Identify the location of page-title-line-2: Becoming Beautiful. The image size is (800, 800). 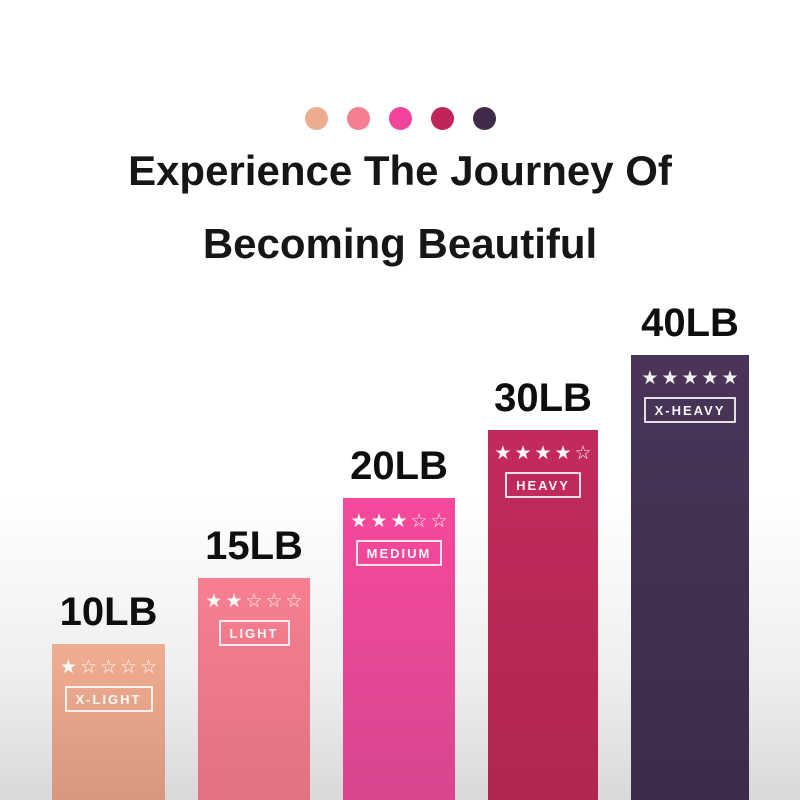
(400, 243).